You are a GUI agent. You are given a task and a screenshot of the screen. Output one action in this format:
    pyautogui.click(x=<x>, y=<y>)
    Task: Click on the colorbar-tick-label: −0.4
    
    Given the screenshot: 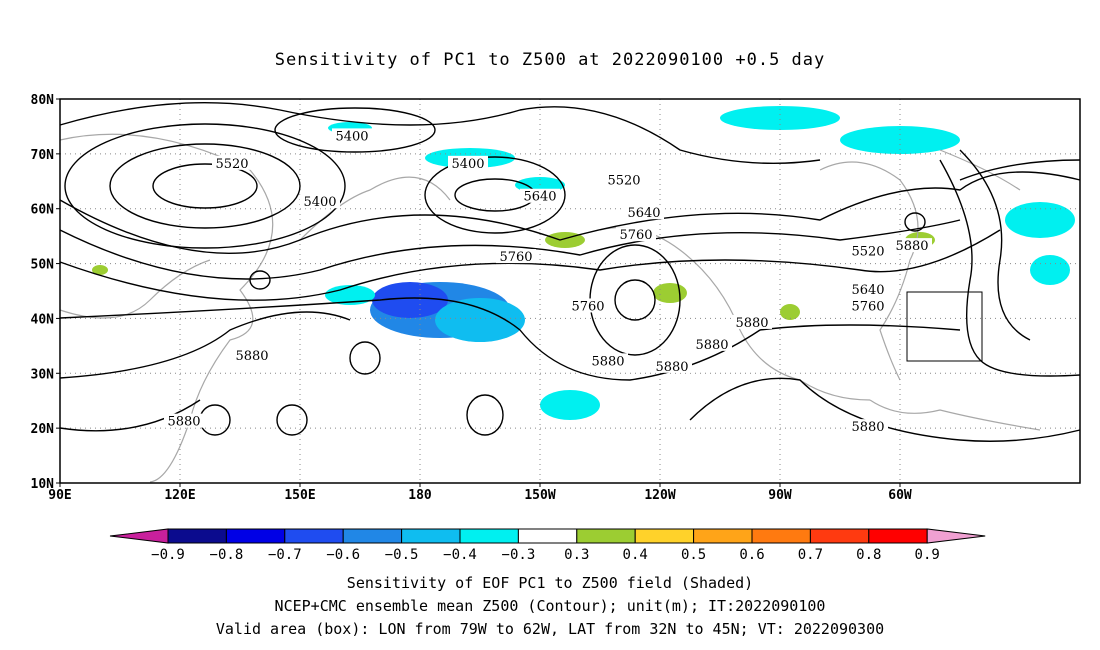 What is the action you would take?
    pyautogui.click(x=460, y=555)
    